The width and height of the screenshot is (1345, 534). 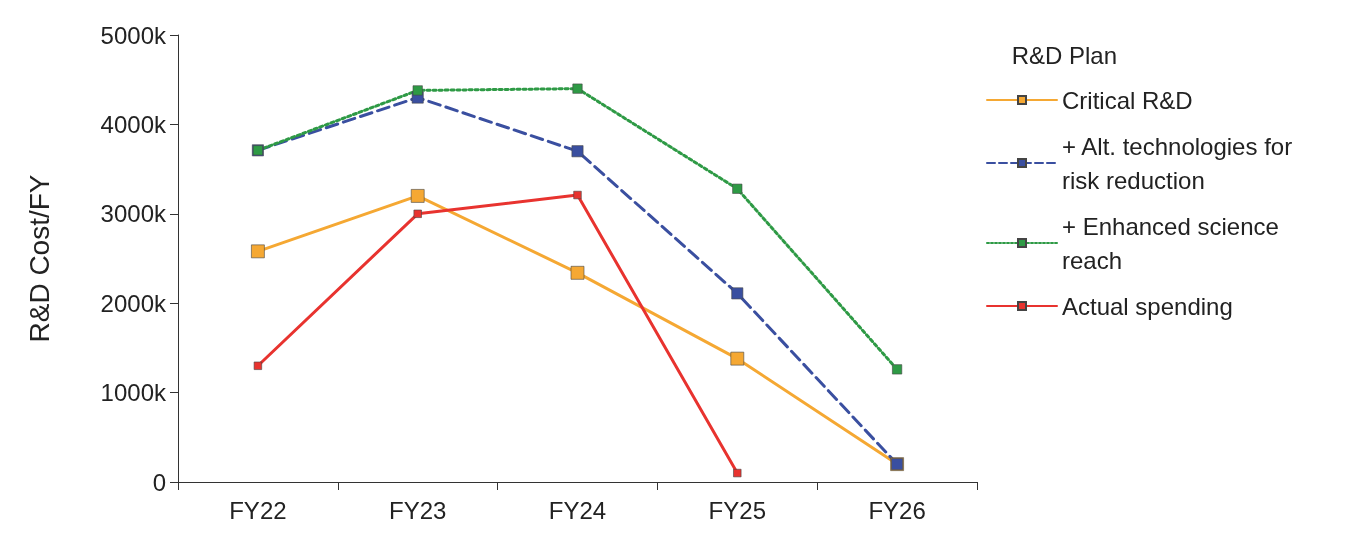 I want to click on y-tick-label: 1000k, so click(x=133, y=393).